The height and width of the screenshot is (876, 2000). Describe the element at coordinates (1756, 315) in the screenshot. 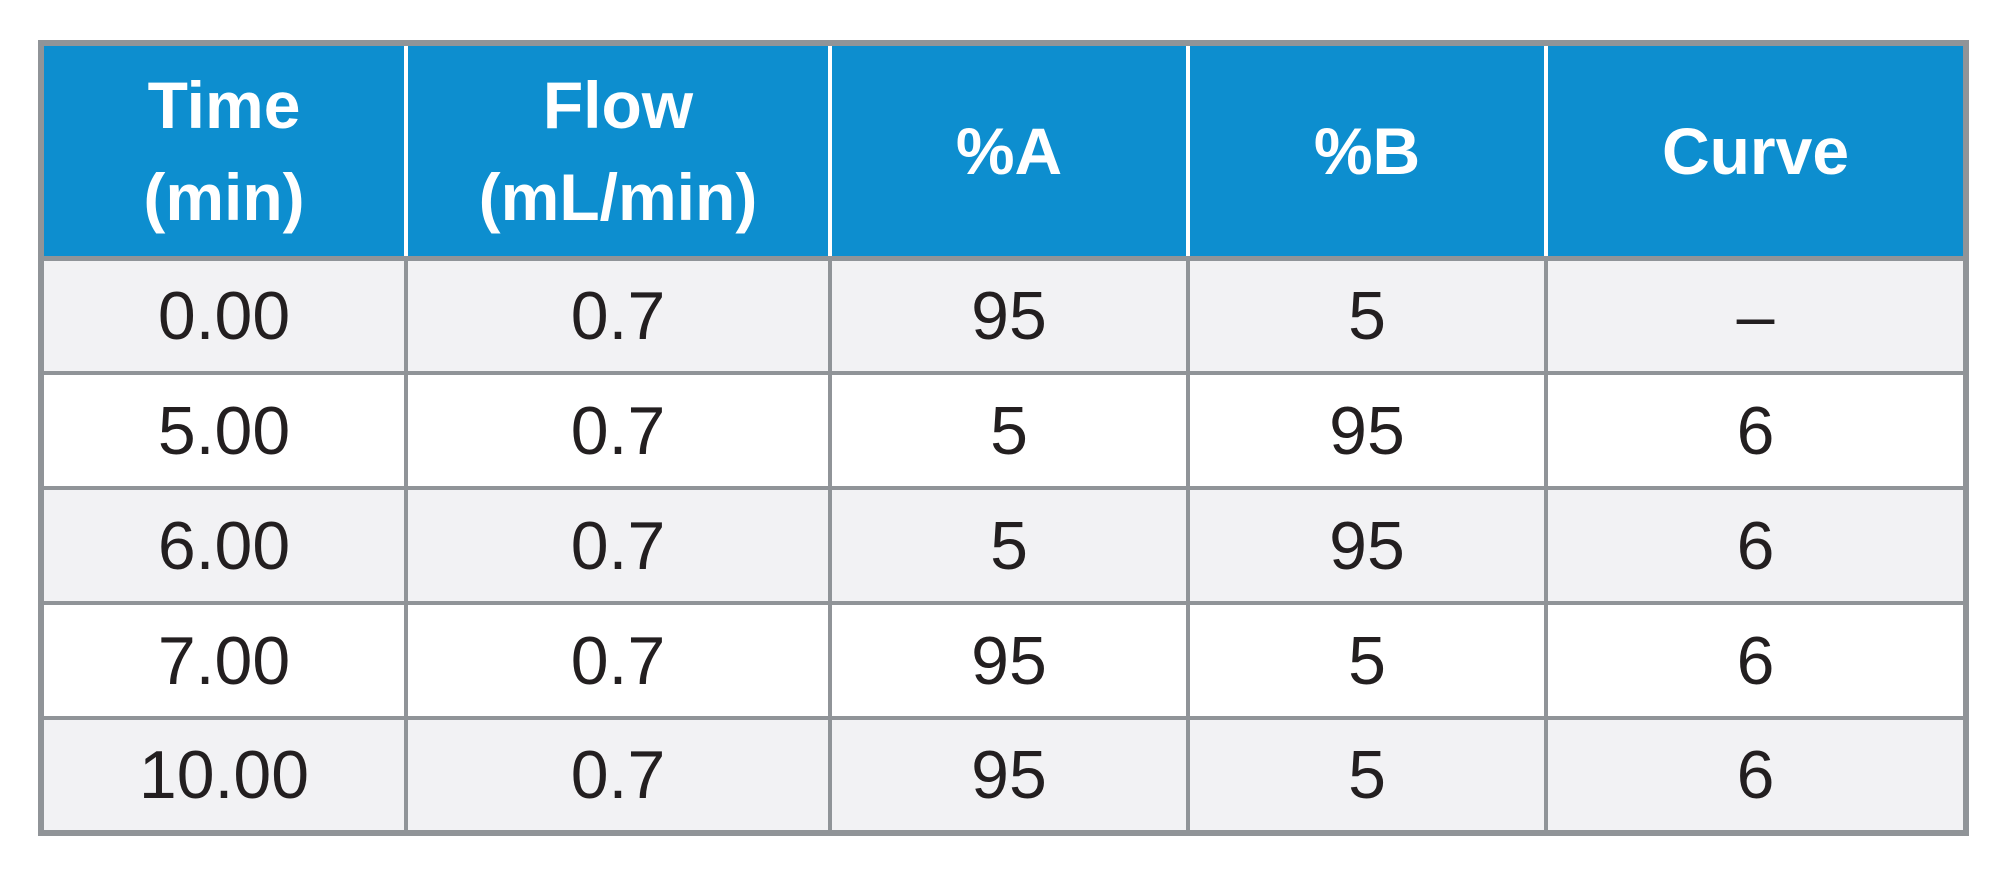

I see `cell-curve: –` at that location.